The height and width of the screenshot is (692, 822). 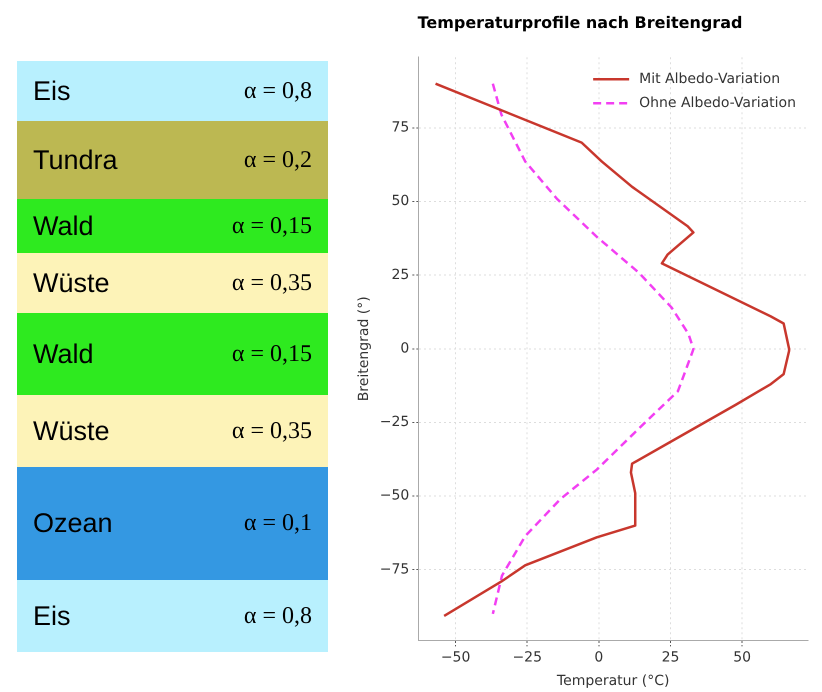 I want to click on y-tick-label: 75, so click(x=401, y=128).